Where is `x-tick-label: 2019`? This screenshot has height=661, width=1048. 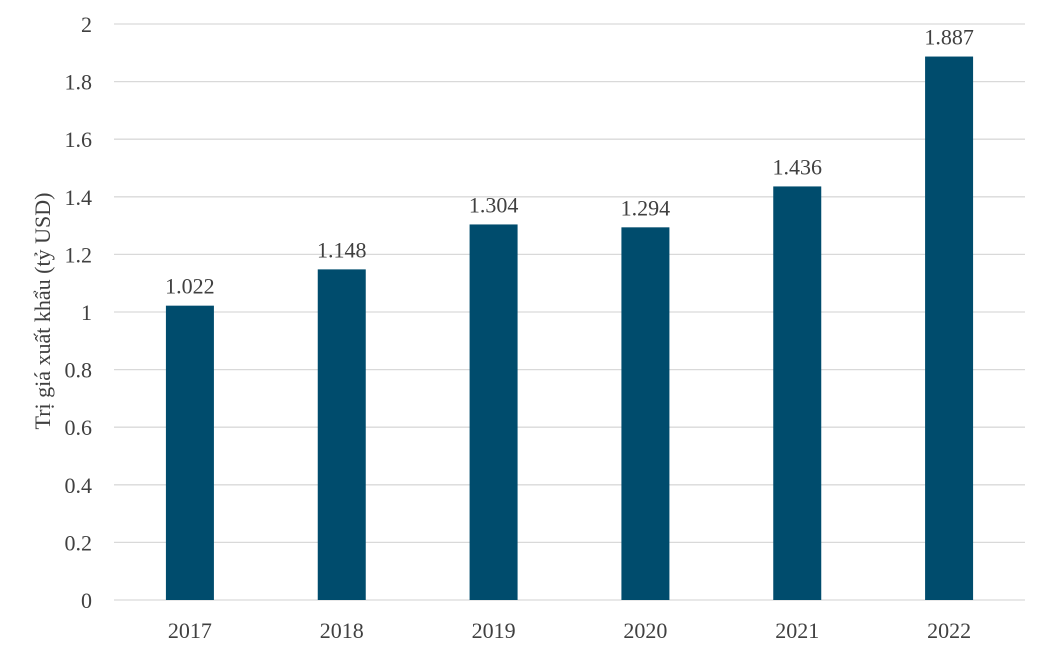 x-tick-label: 2019 is located at coordinates (494, 630).